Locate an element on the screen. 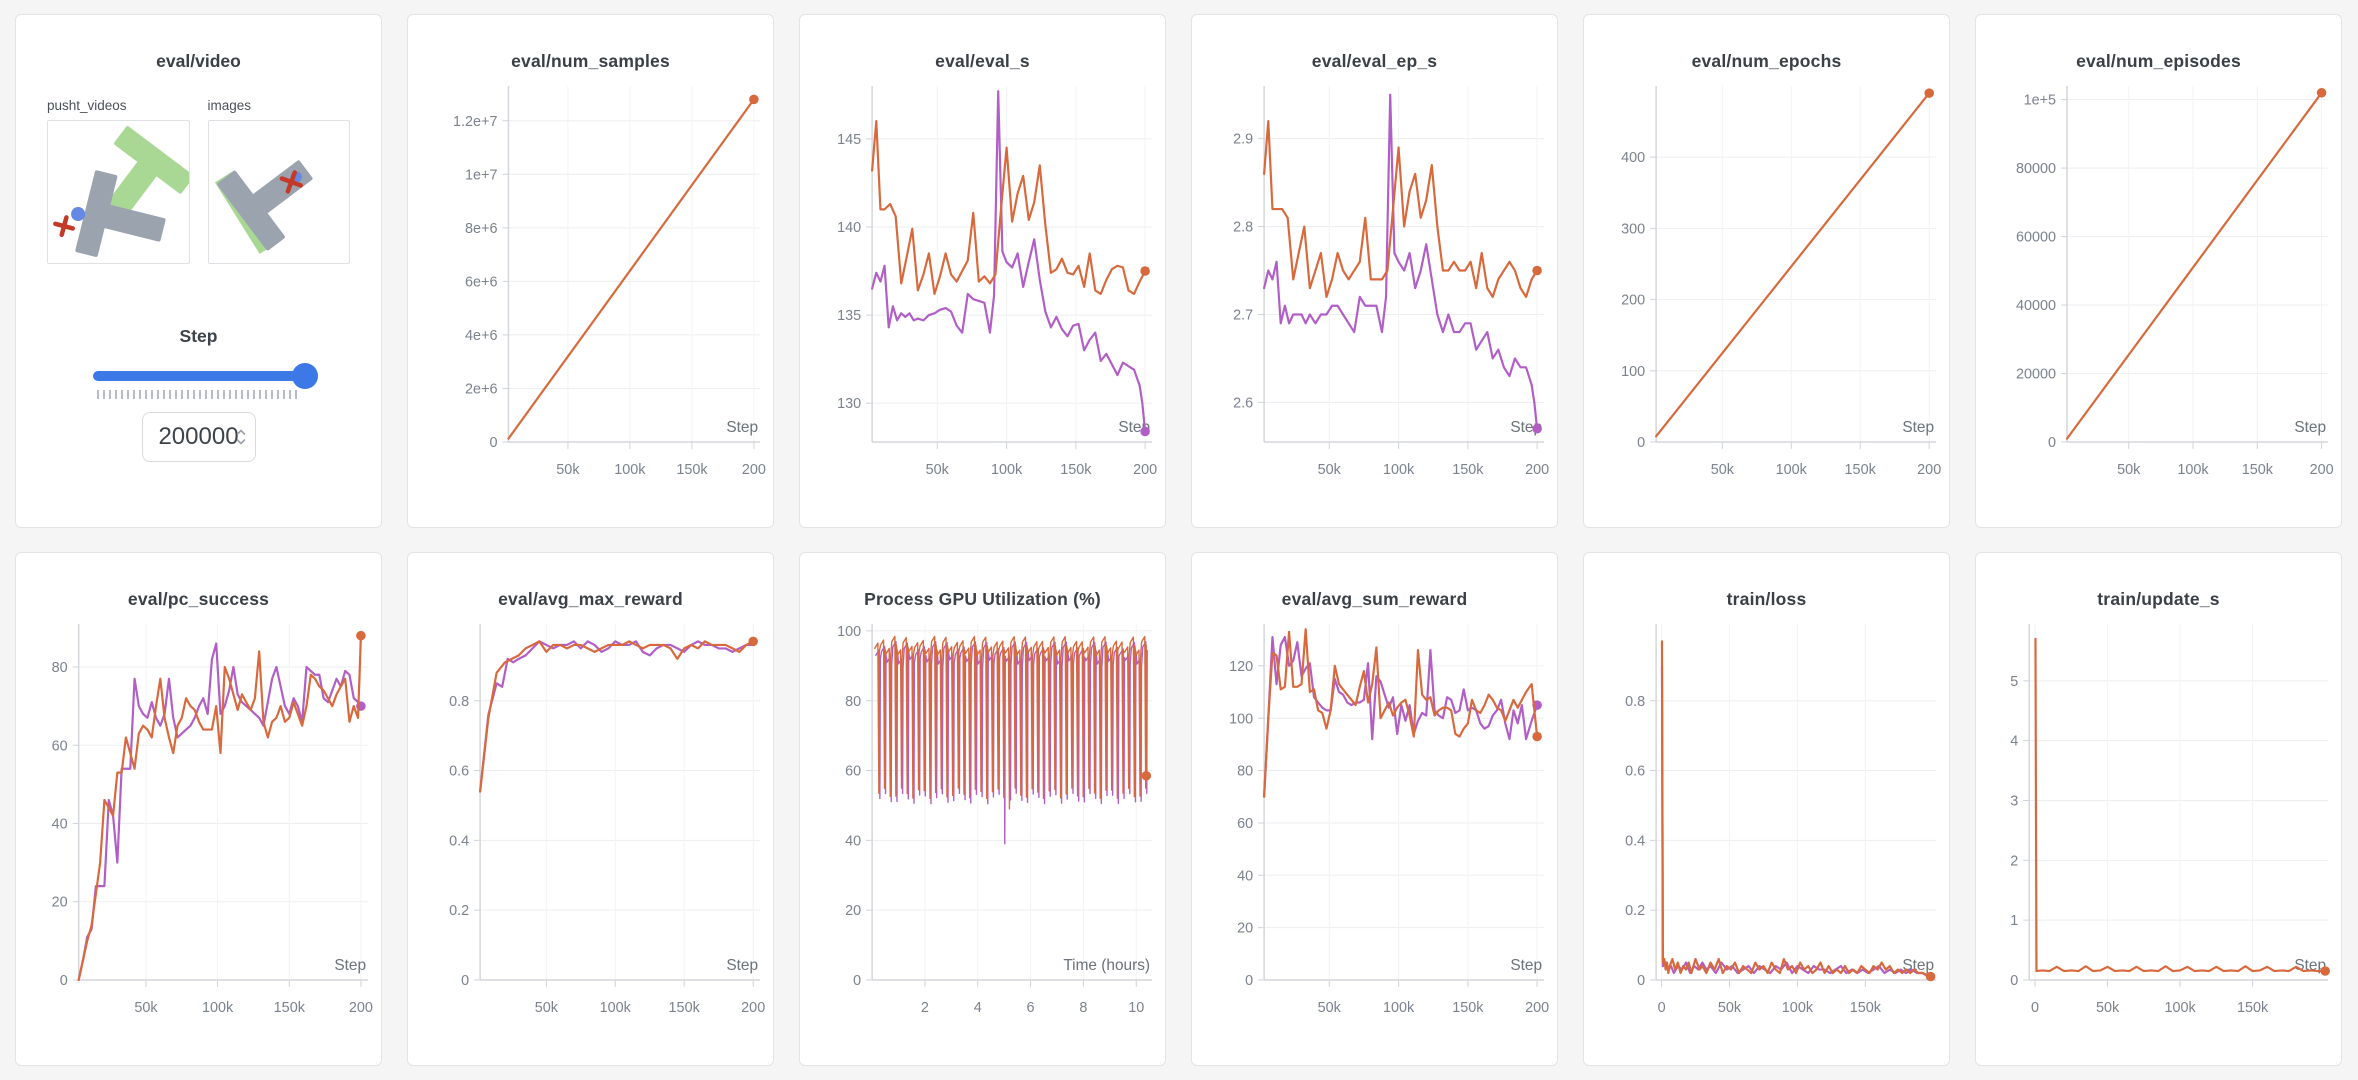 The width and height of the screenshot is (2358, 1080). panel-title: eval/video is located at coordinates (198, 61).